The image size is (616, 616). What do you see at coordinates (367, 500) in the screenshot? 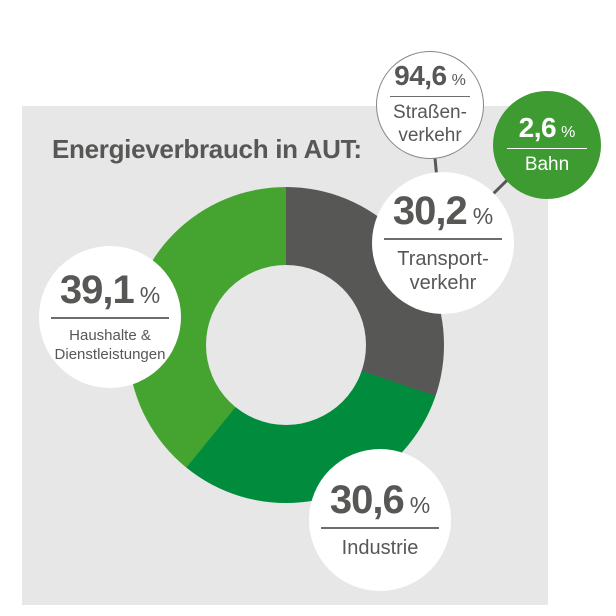
I see `industrie-value: 30,6` at bounding box center [367, 500].